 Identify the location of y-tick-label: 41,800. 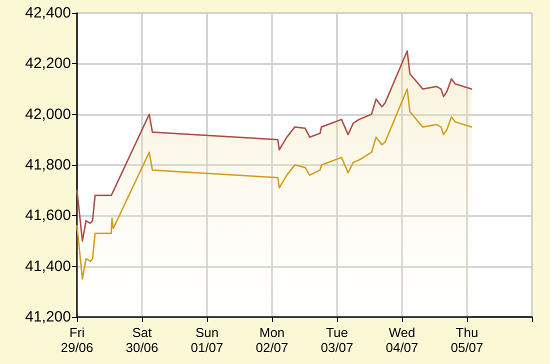
(48, 165).